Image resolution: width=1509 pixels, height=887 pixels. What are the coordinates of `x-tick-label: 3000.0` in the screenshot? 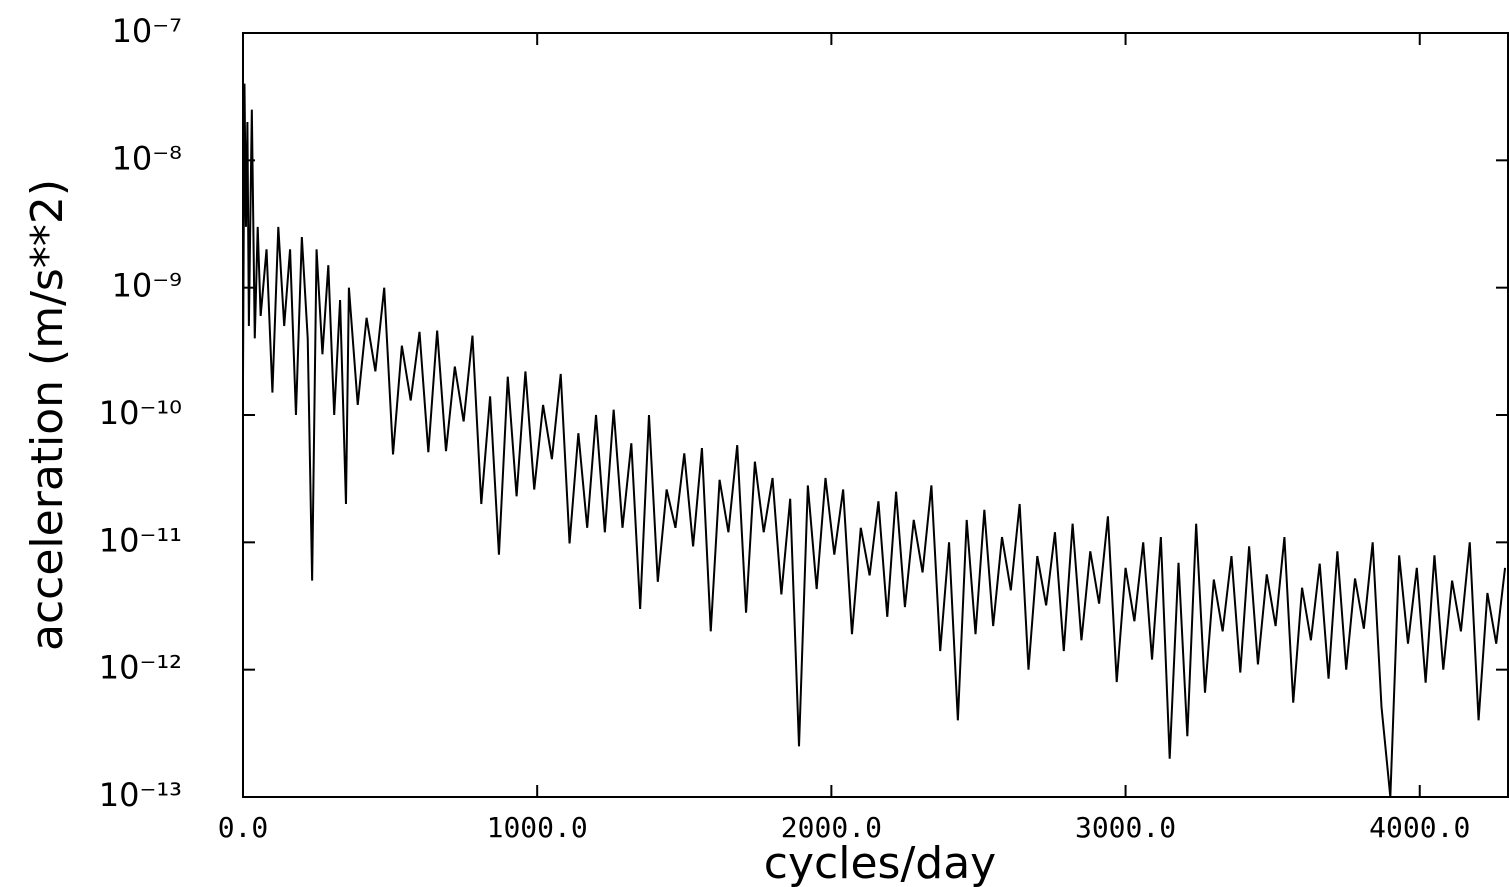 It's located at (1125, 827).